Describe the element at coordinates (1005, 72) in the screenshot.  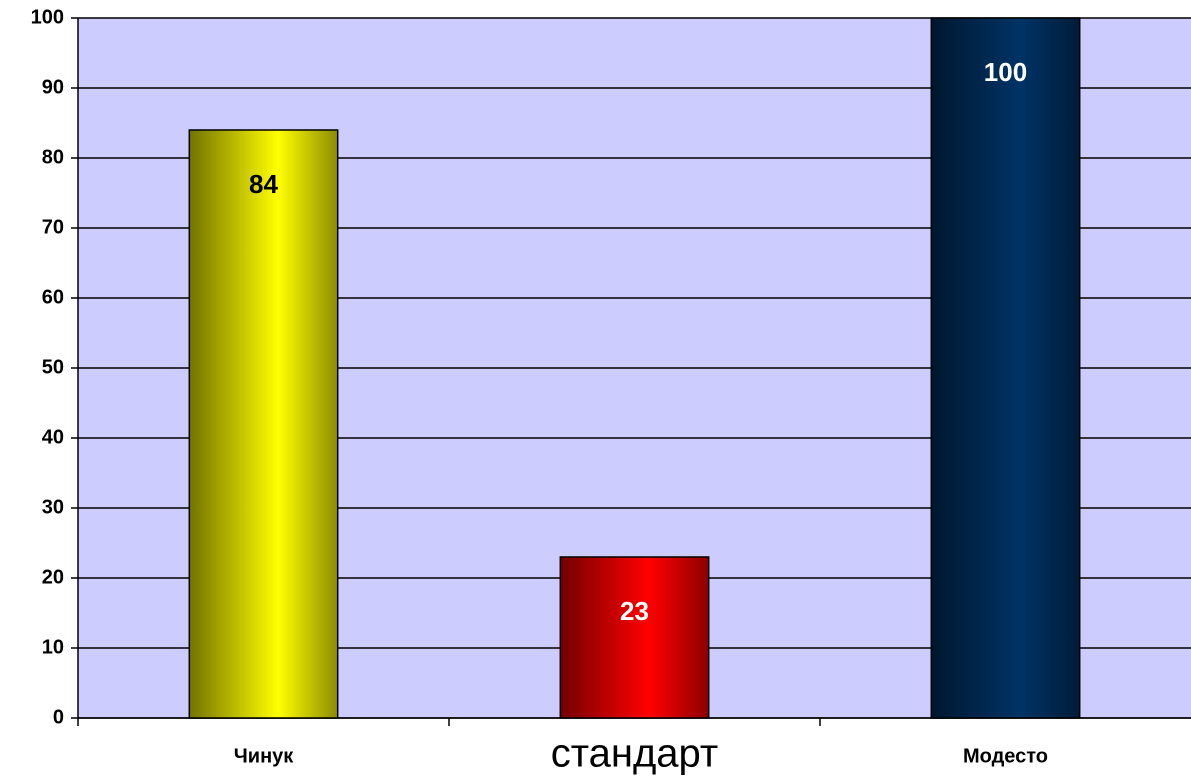
I see `value-label: 100` at that location.